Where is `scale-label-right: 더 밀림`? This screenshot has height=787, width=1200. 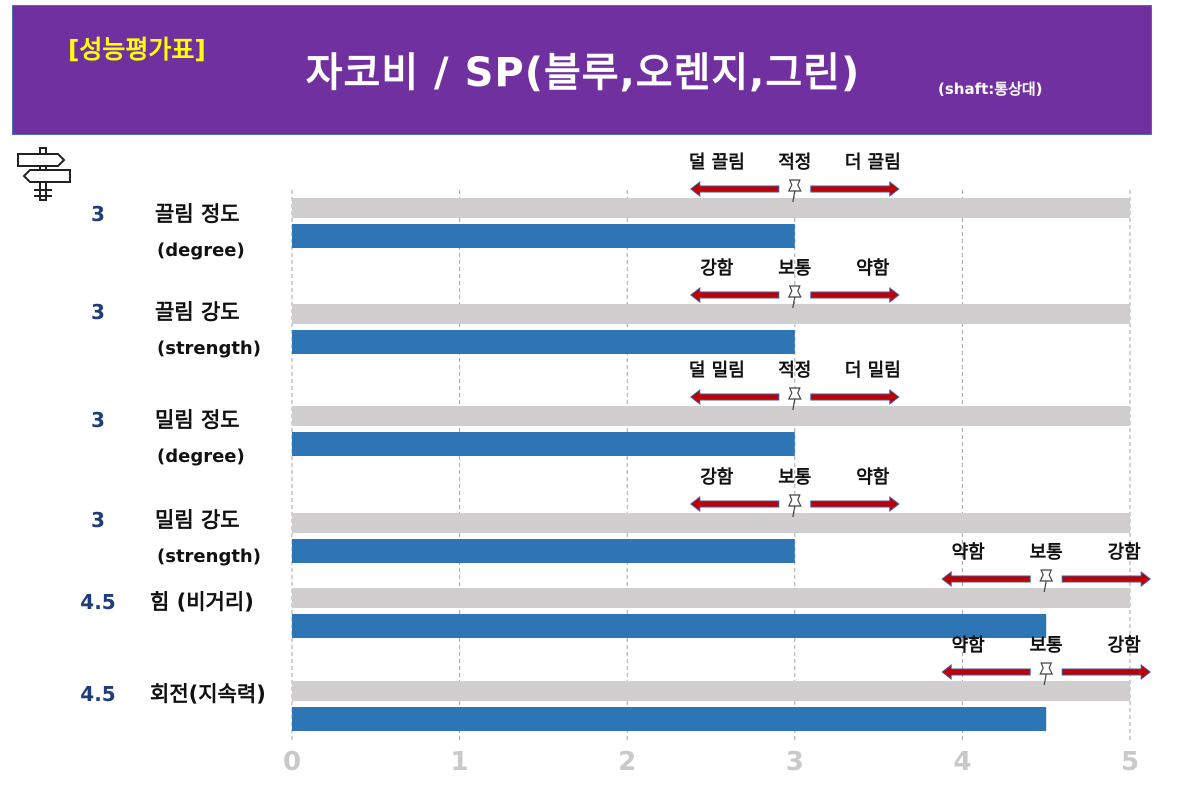 scale-label-right: 더 밀림 is located at coordinates (873, 370).